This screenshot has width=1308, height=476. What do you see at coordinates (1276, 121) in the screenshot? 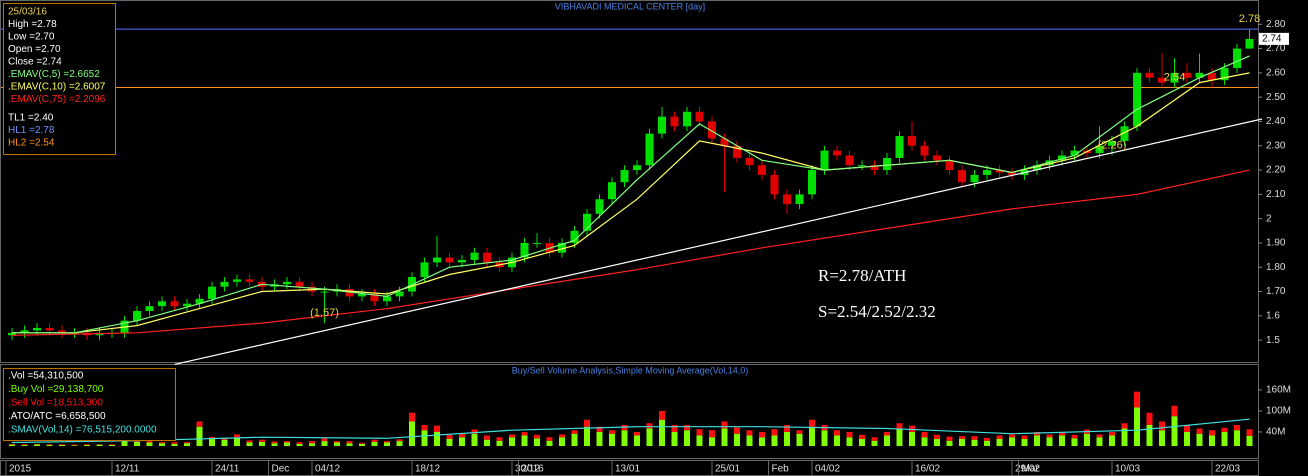
I see `y-tick-label: 2.40` at bounding box center [1276, 121].